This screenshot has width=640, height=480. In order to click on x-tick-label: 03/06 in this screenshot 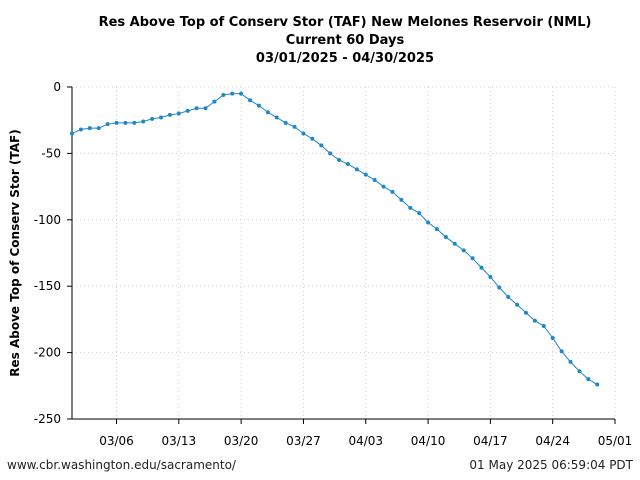, I will do `click(116, 441)`.